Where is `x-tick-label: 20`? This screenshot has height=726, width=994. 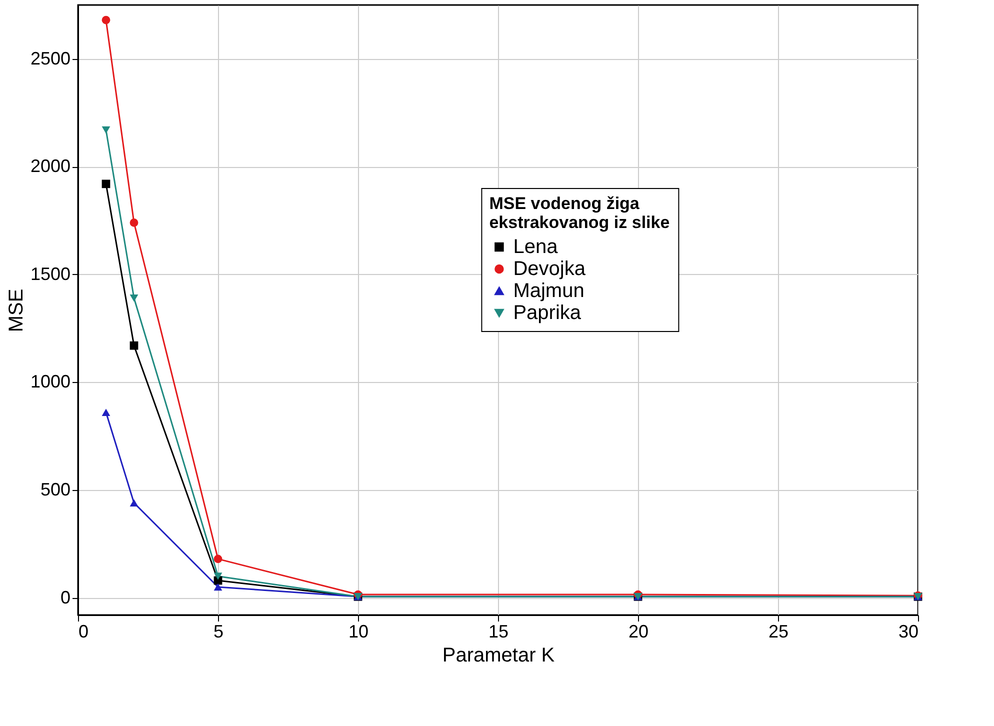 x-tick-label: 20 is located at coordinates (638, 632).